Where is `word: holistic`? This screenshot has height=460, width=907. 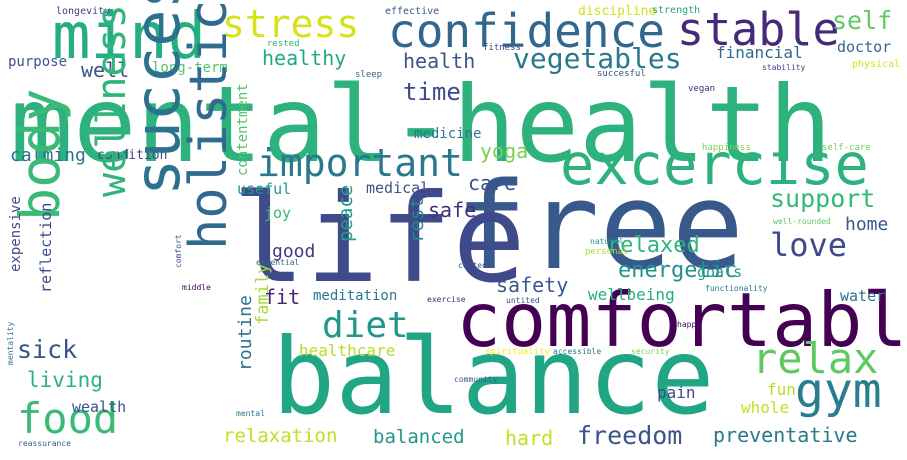 word: holistic is located at coordinates (209, 125).